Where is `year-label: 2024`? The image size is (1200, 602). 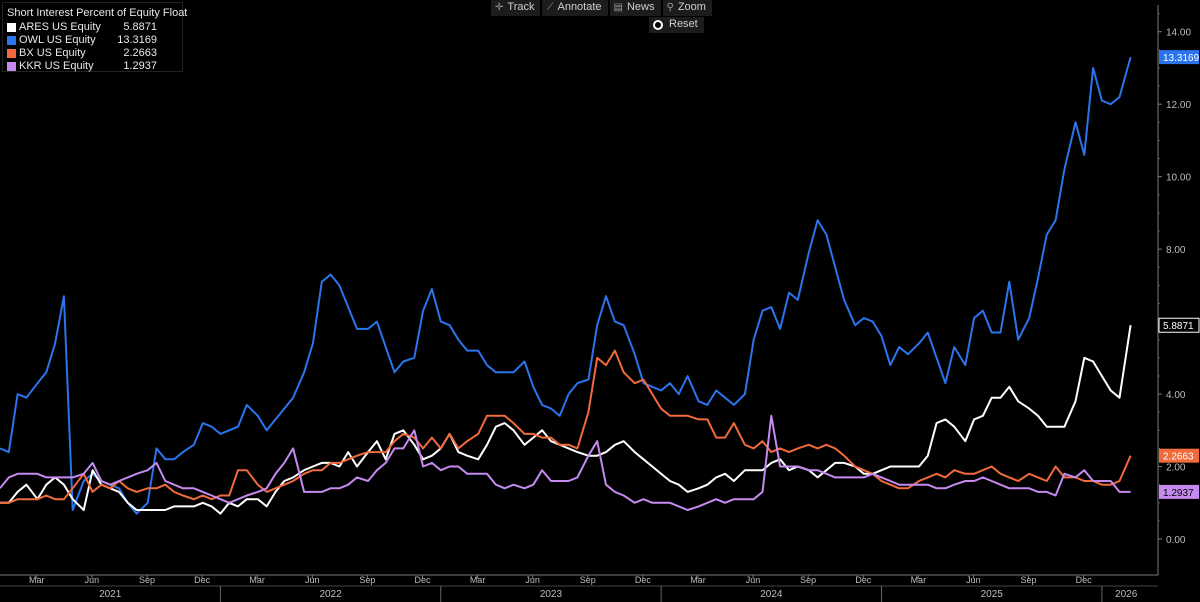 year-label: 2024 is located at coordinates (771, 594).